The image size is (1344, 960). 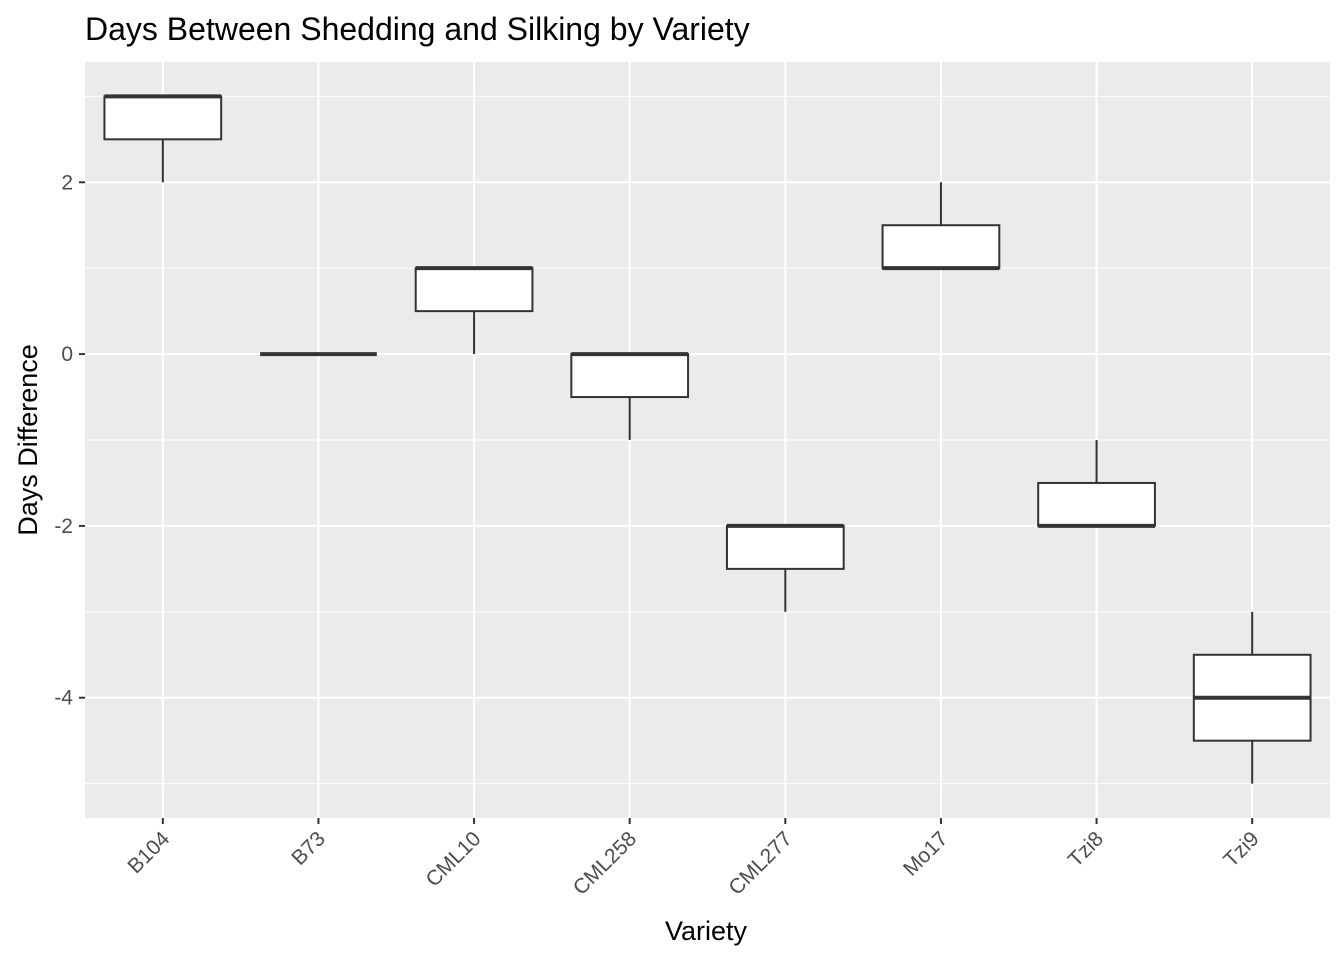 I want to click on box-cml277, so click(x=785, y=567).